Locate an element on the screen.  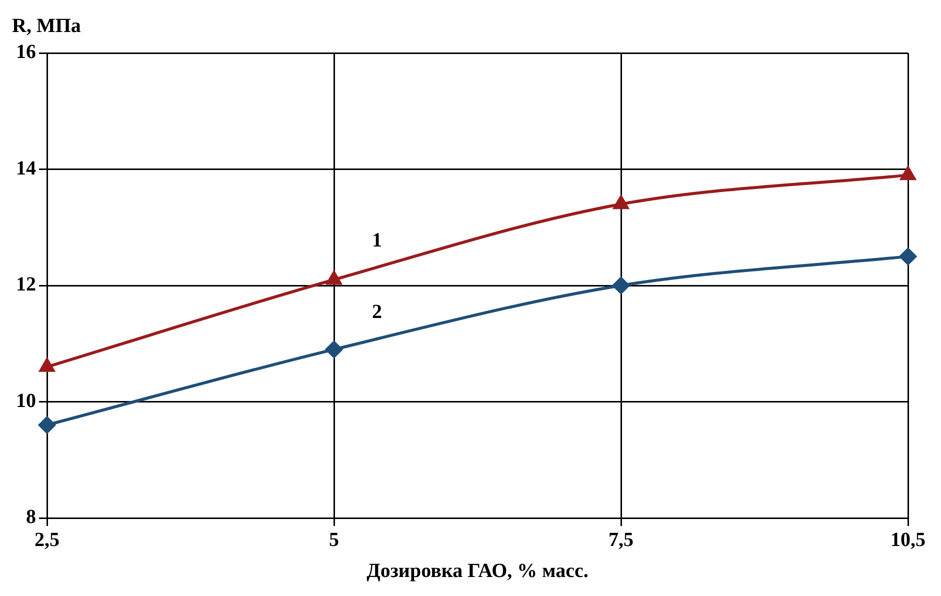
y-axis-title: R, МПа is located at coordinates (46, 26).